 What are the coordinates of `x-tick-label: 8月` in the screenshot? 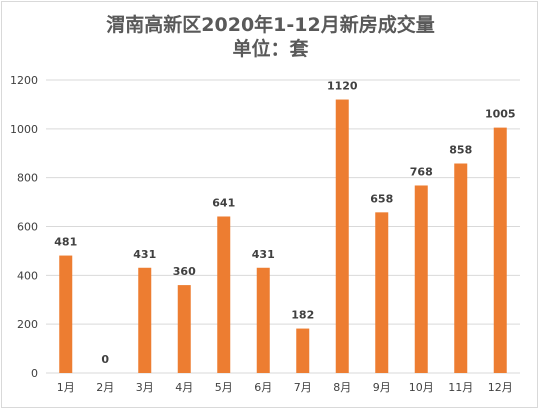 It's located at (342, 387).